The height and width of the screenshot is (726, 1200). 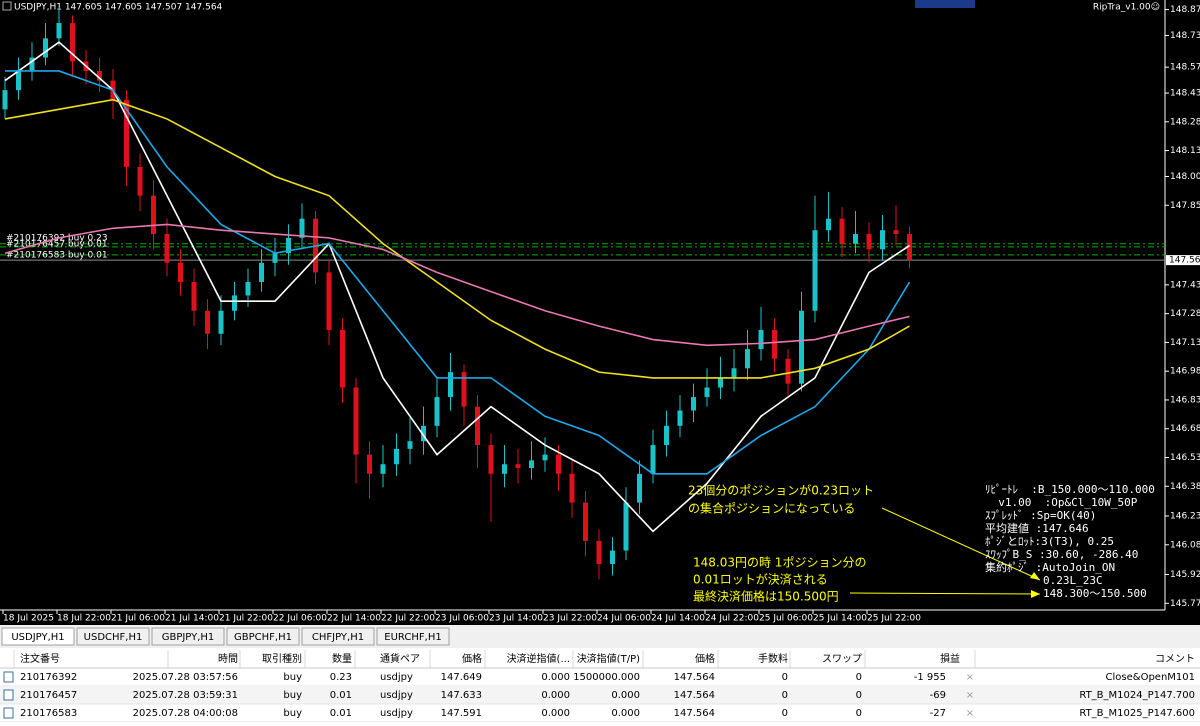 What do you see at coordinates (950, 658) in the screenshot?
I see `column-header: 損益` at bounding box center [950, 658].